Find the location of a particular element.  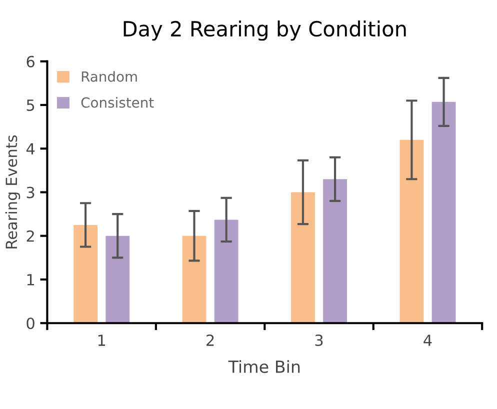

y-tick-label: 6 is located at coordinates (30, 62).